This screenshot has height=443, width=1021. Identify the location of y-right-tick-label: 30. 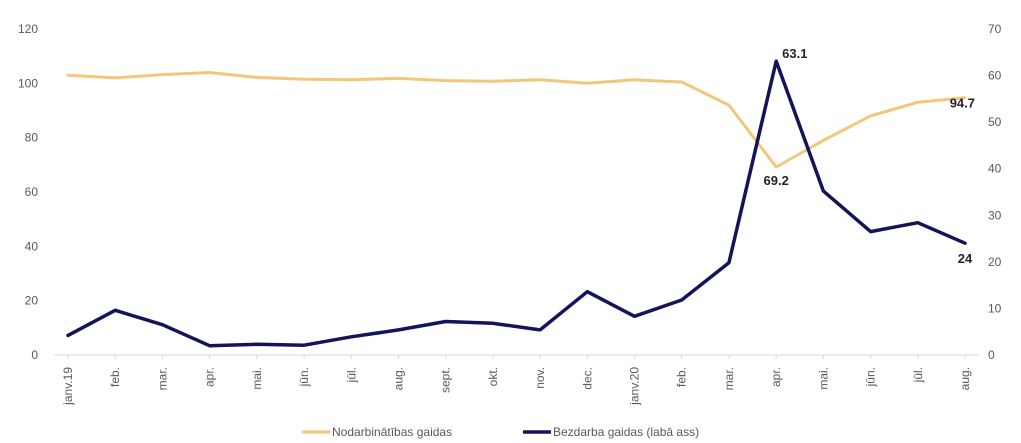
(995, 215).